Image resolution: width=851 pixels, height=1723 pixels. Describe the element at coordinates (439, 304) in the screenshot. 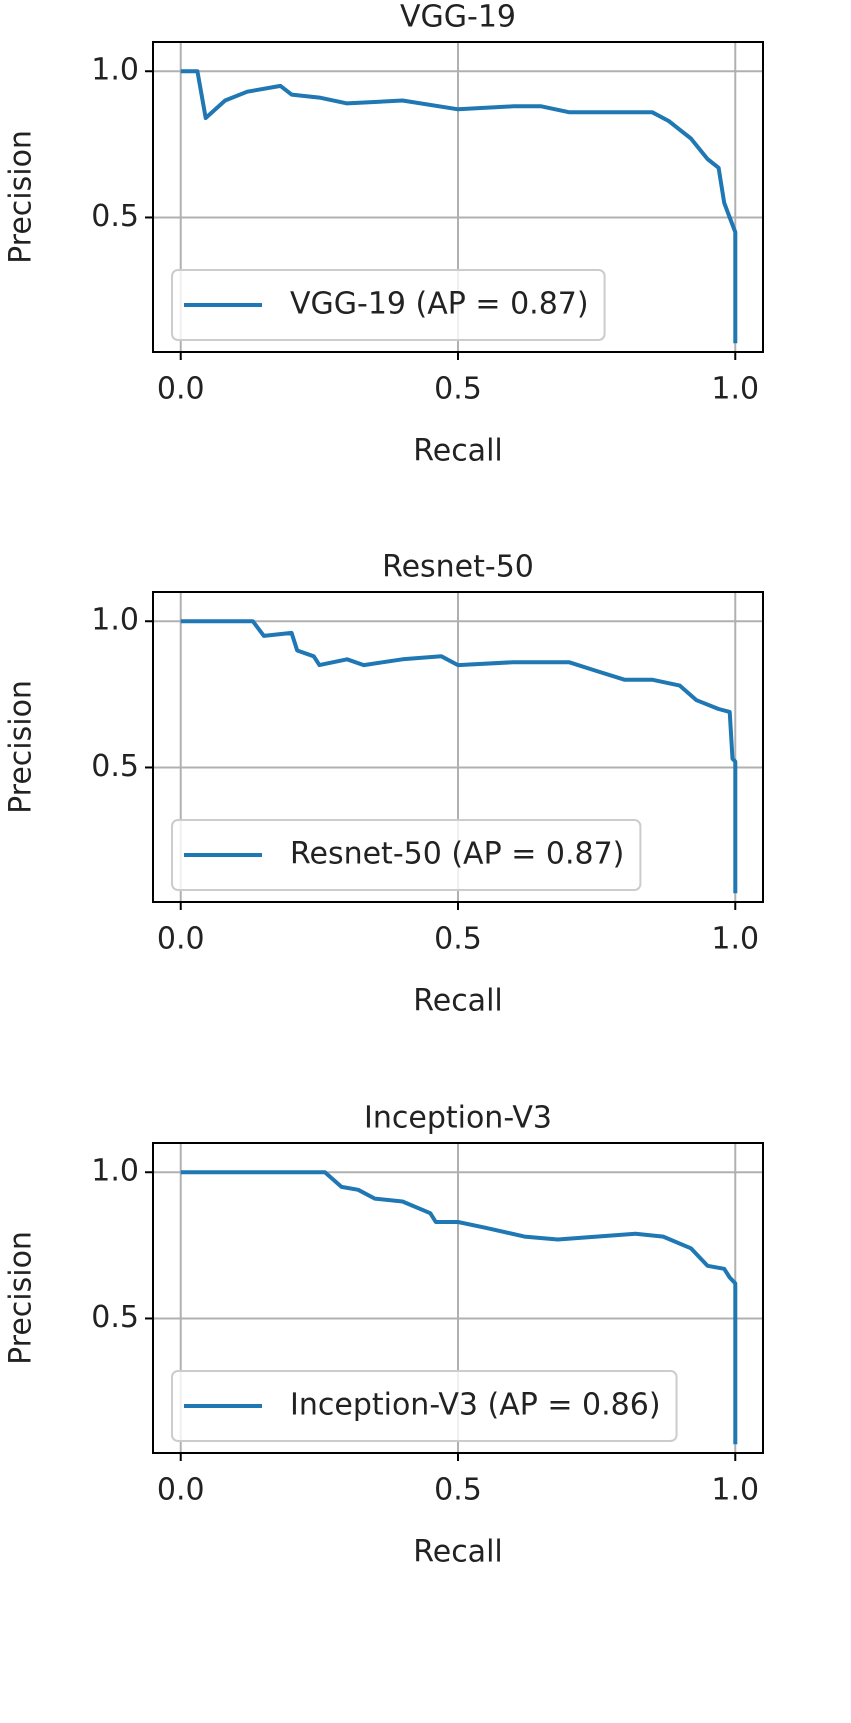

I see `legend-label: VGG-19 (AP = 0.87)` at that location.